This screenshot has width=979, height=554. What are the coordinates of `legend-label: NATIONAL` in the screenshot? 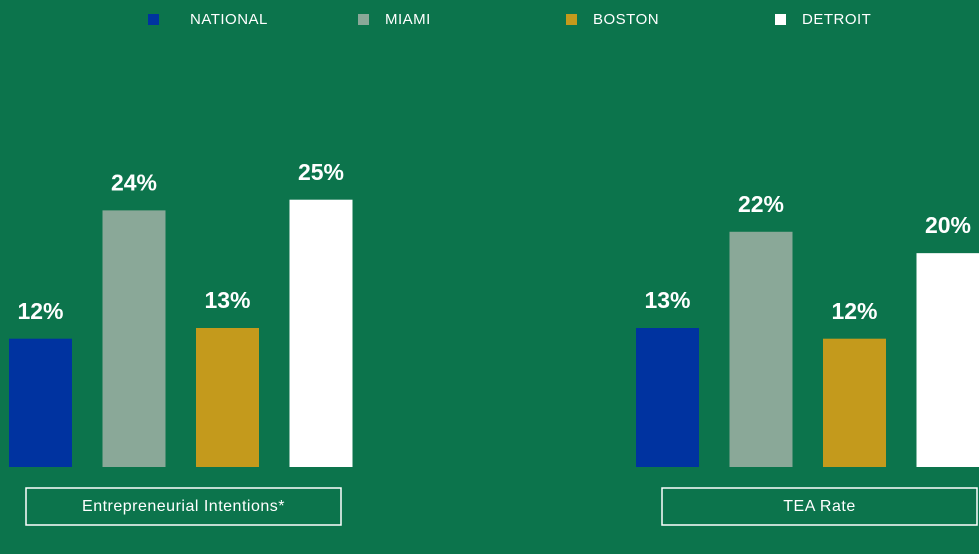 It's located at (229, 19).